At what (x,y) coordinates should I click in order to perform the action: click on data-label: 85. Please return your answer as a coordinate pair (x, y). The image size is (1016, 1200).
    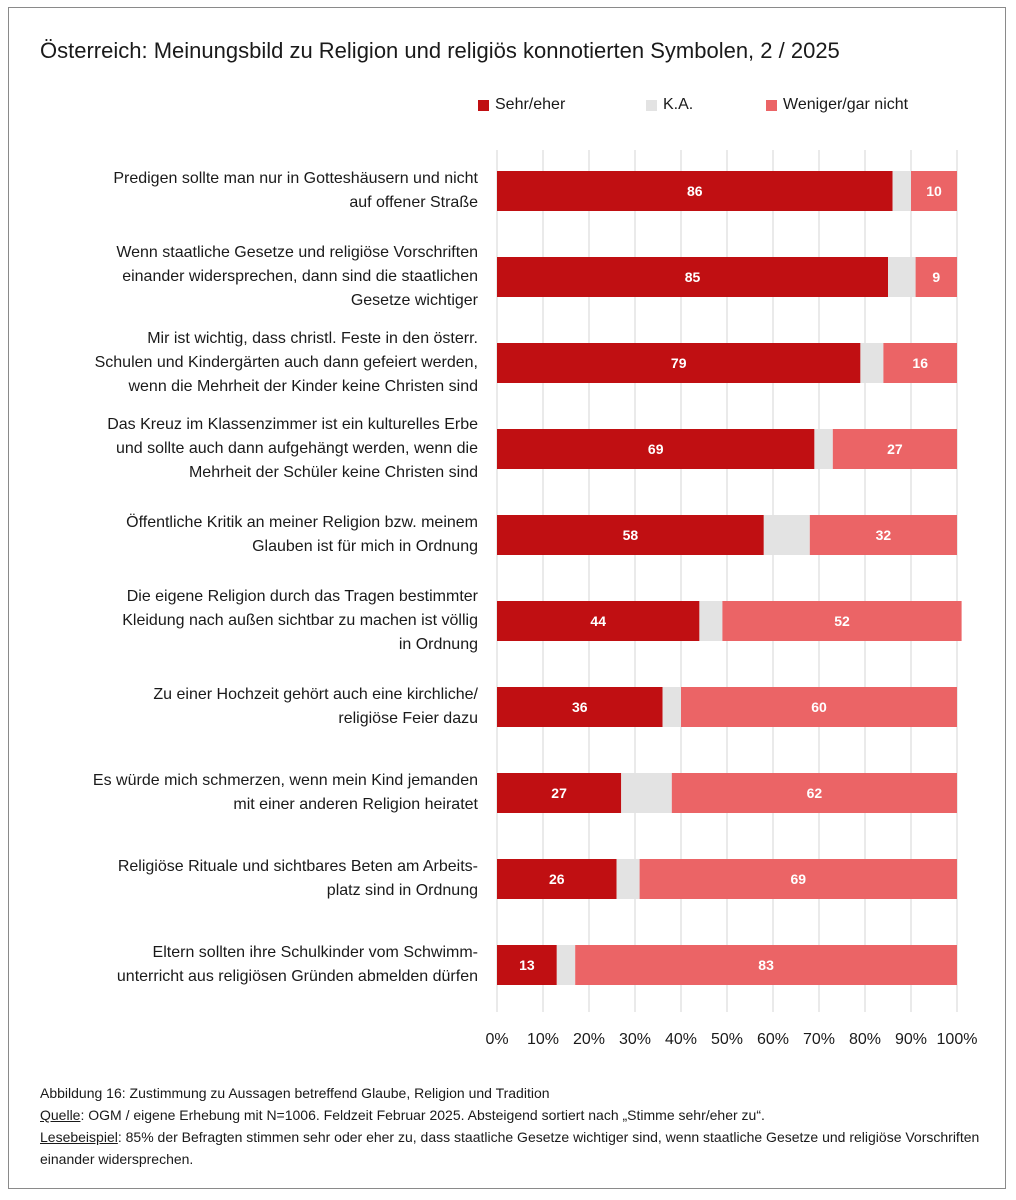
    Looking at the image, I should click on (693, 277).